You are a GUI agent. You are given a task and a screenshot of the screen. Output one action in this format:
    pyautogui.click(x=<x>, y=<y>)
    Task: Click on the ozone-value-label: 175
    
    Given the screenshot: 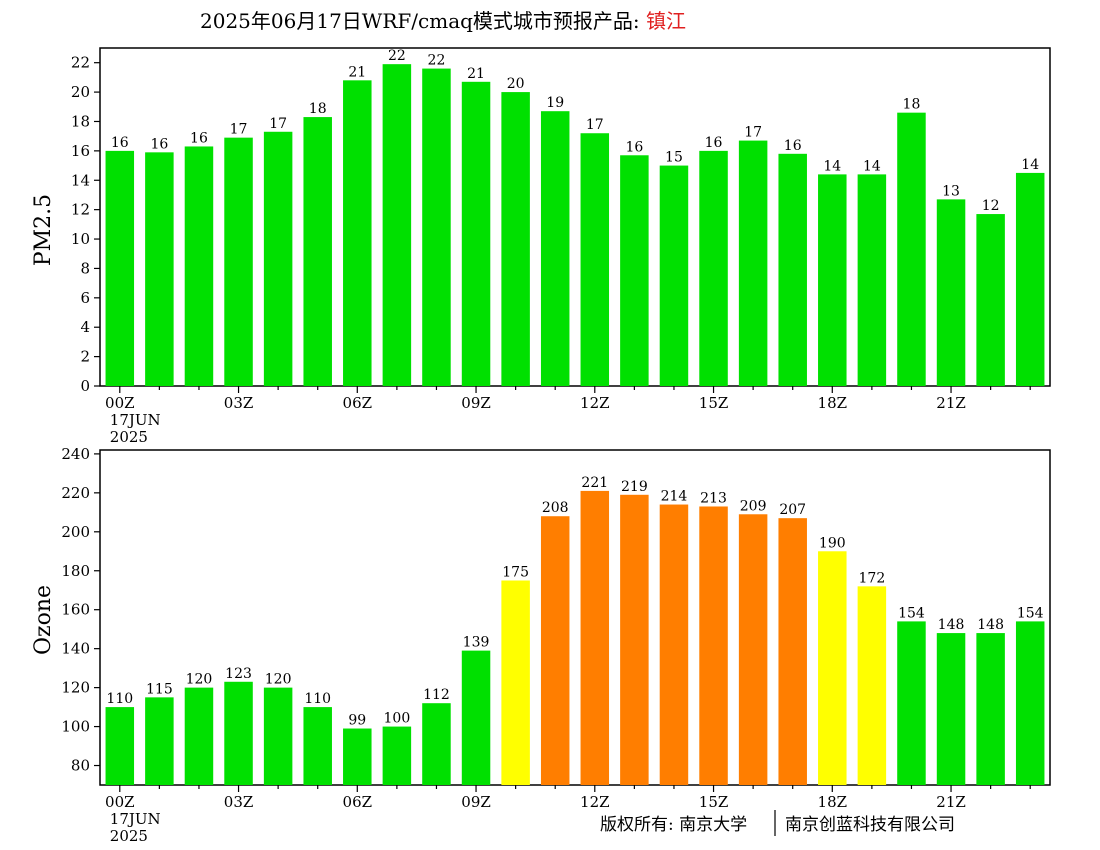 What is the action you would take?
    pyautogui.click(x=515, y=572)
    